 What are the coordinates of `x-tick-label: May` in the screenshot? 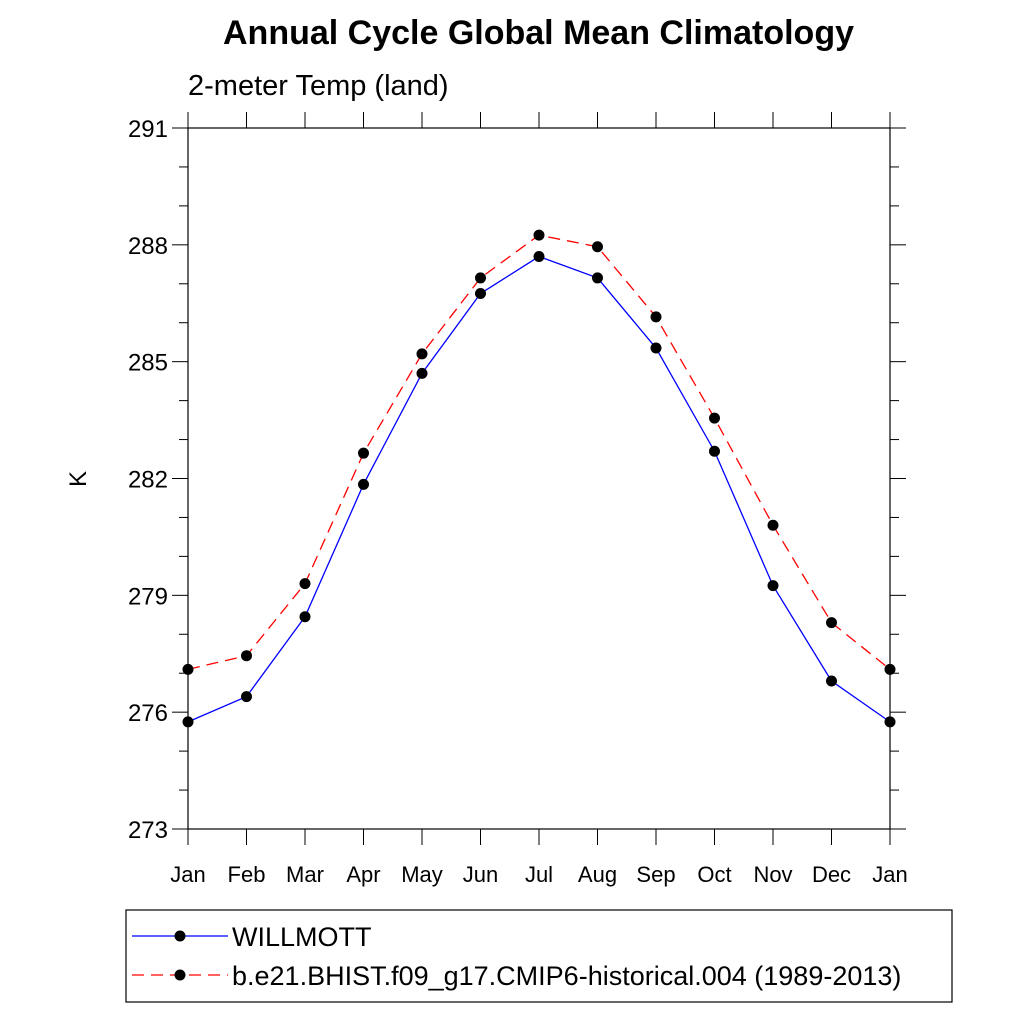 It's located at (422, 874).